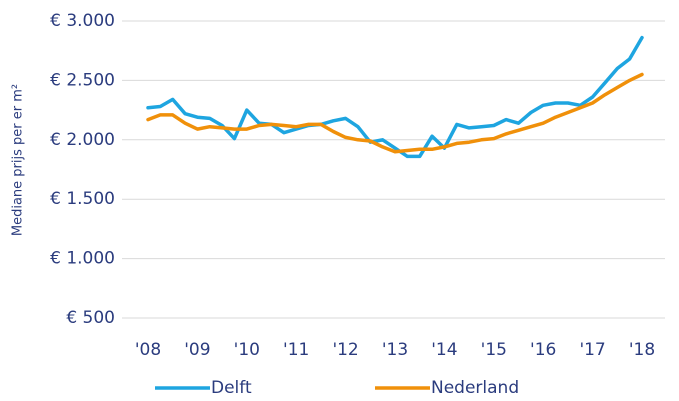 The width and height of the screenshot is (679, 401). Describe the element at coordinates (475, 388) in the screenshot. I see `legend-label: Nederland` at that location.